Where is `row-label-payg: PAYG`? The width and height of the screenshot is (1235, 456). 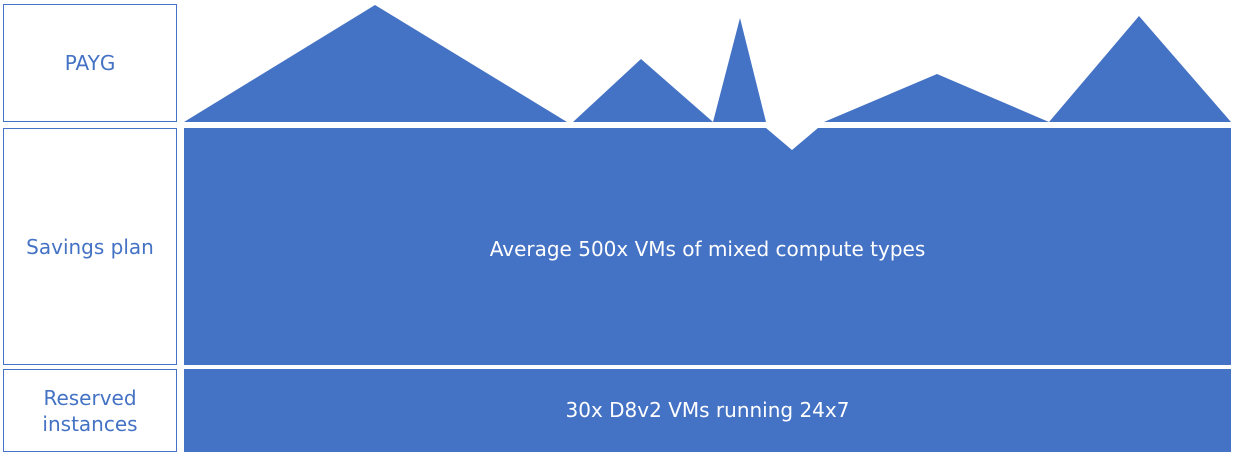 row-label-payg: PAYG is located at coordinates (90, 63).